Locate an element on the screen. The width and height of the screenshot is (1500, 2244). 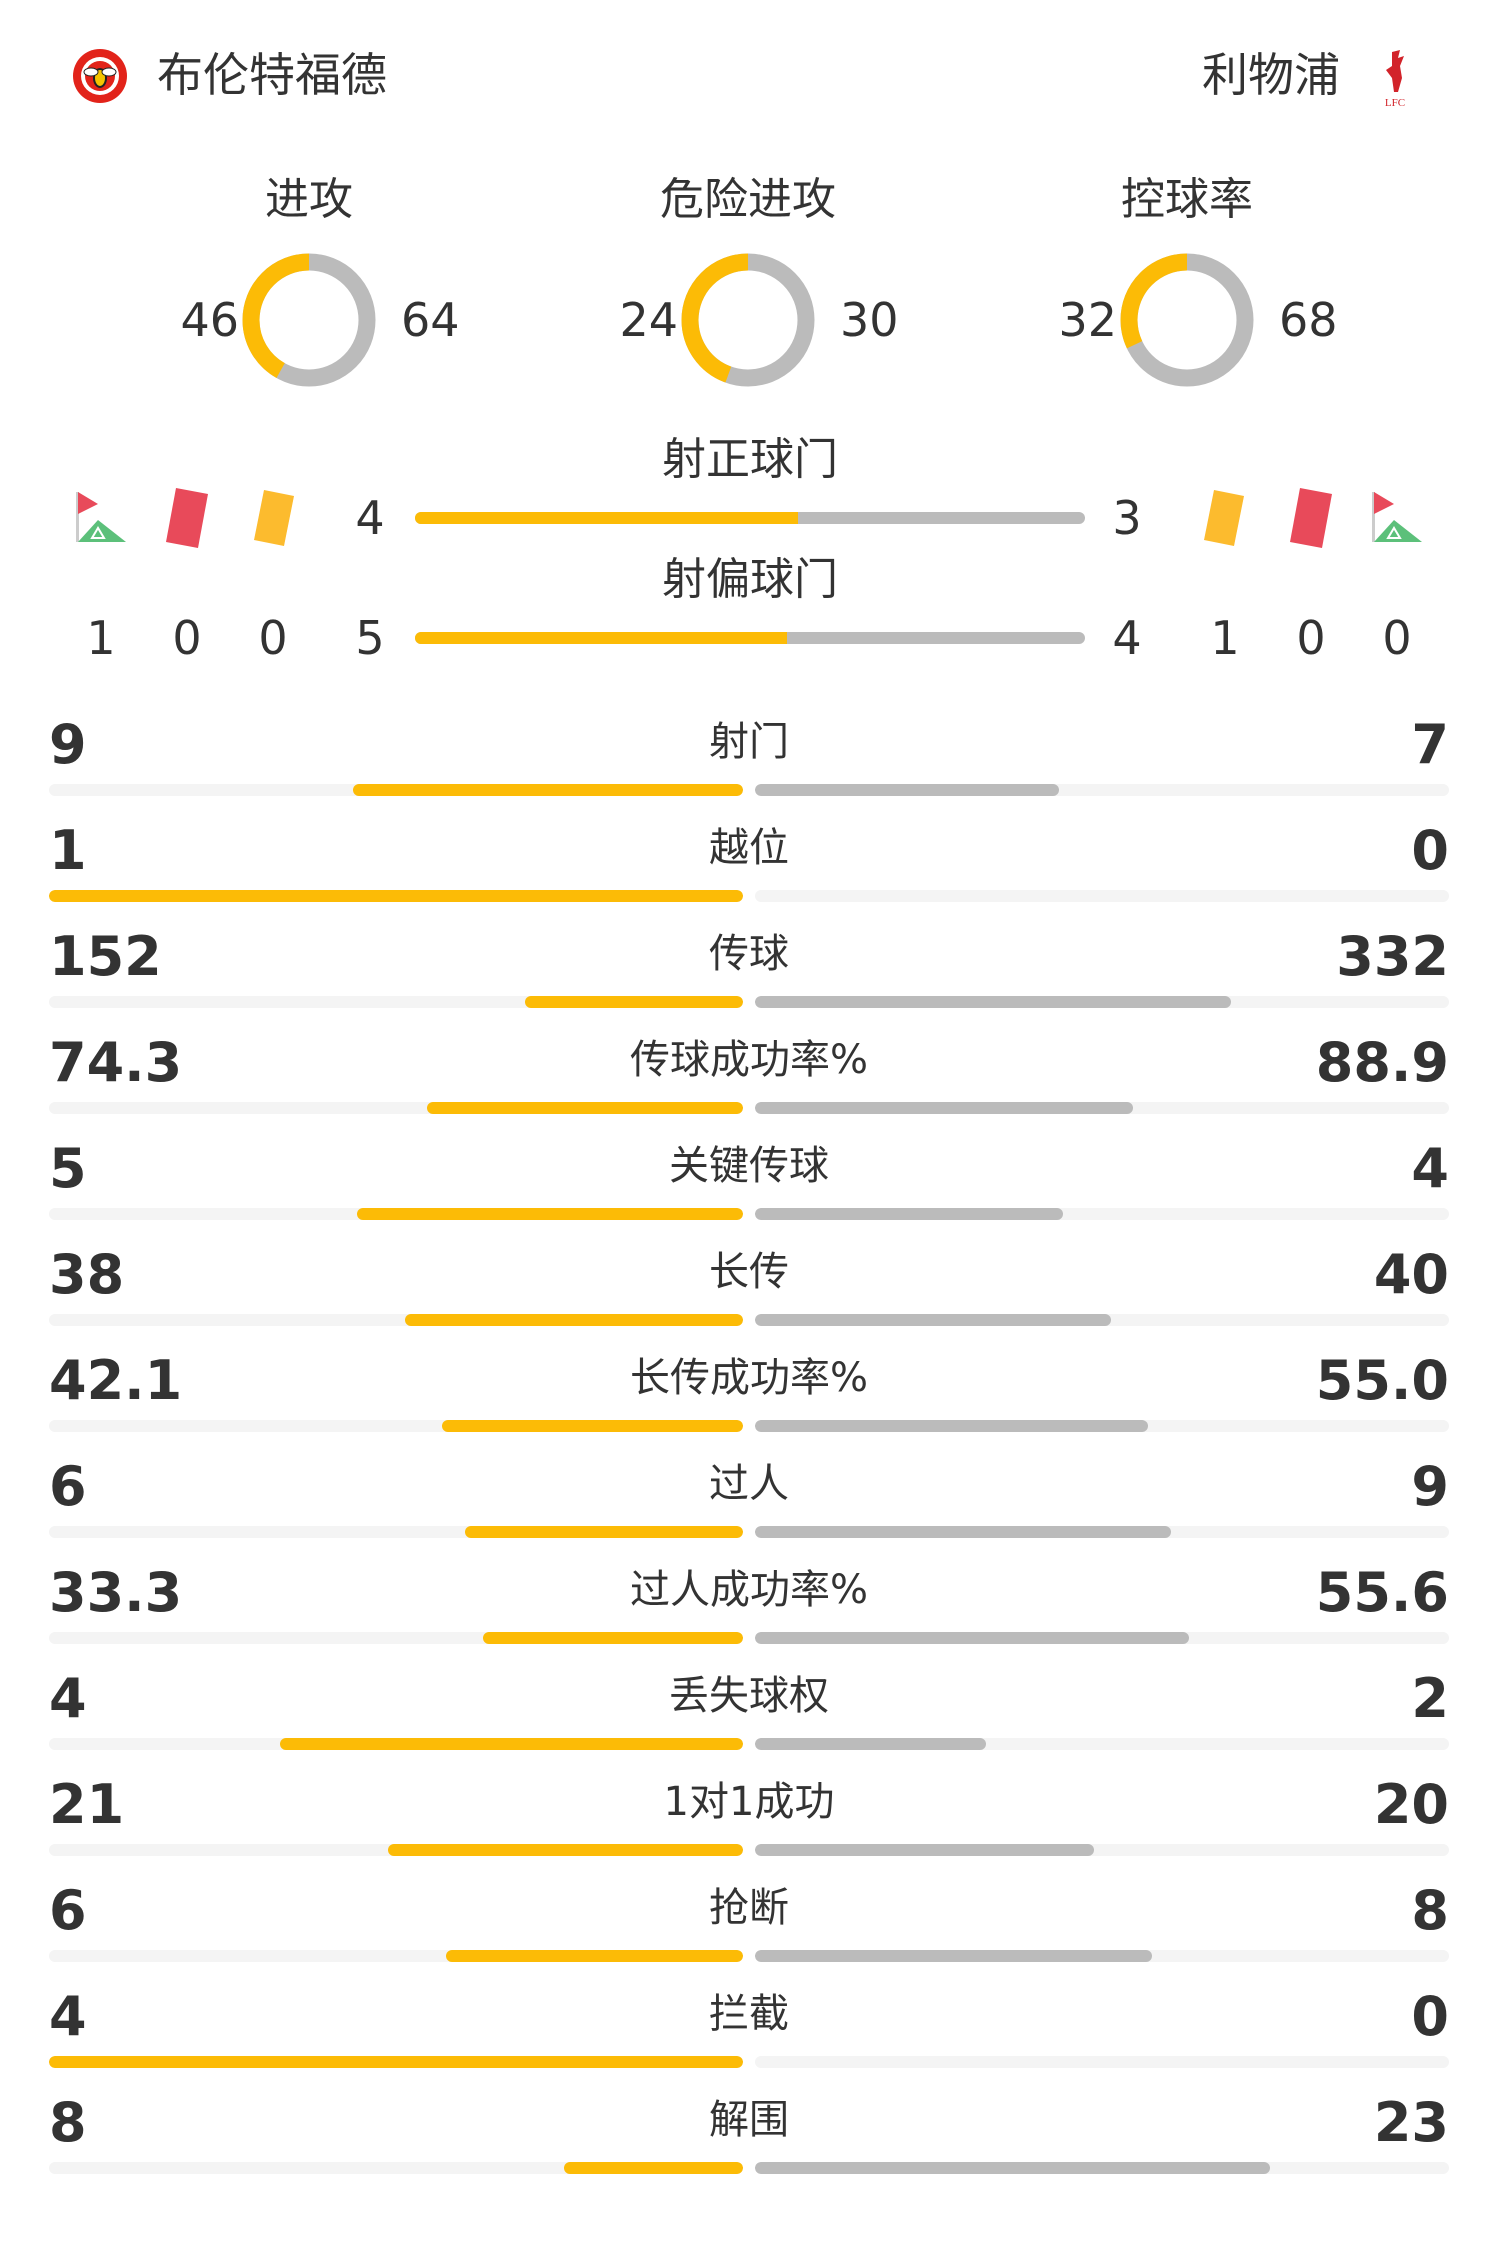
stat-home-value: 6 is located at coordinates (68, 1910).